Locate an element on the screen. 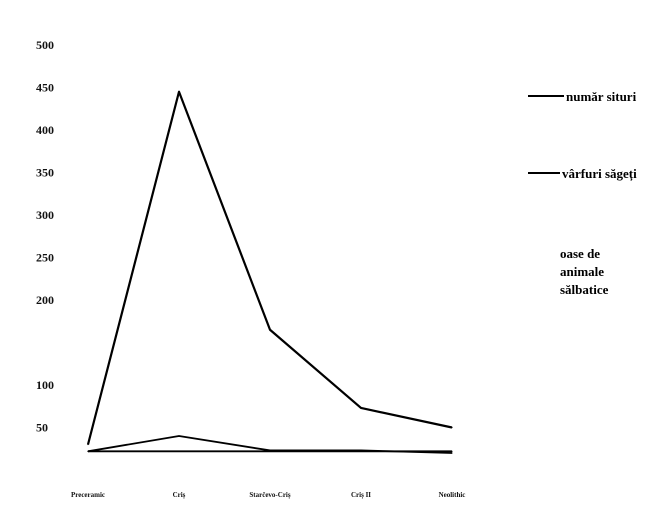 This screenshot has height=512, width=655. y-tick-label: 300 is located at coordinates (45, 215).